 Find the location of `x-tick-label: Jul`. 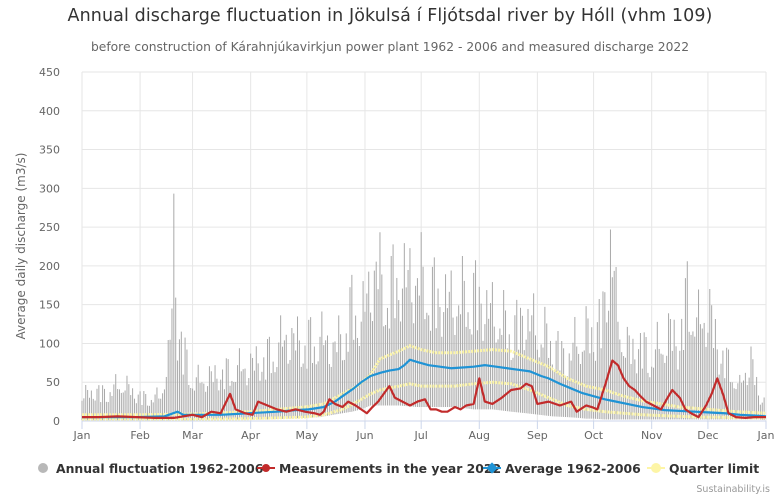

x-tick-label: Jul is located at coordinates (421, 435).